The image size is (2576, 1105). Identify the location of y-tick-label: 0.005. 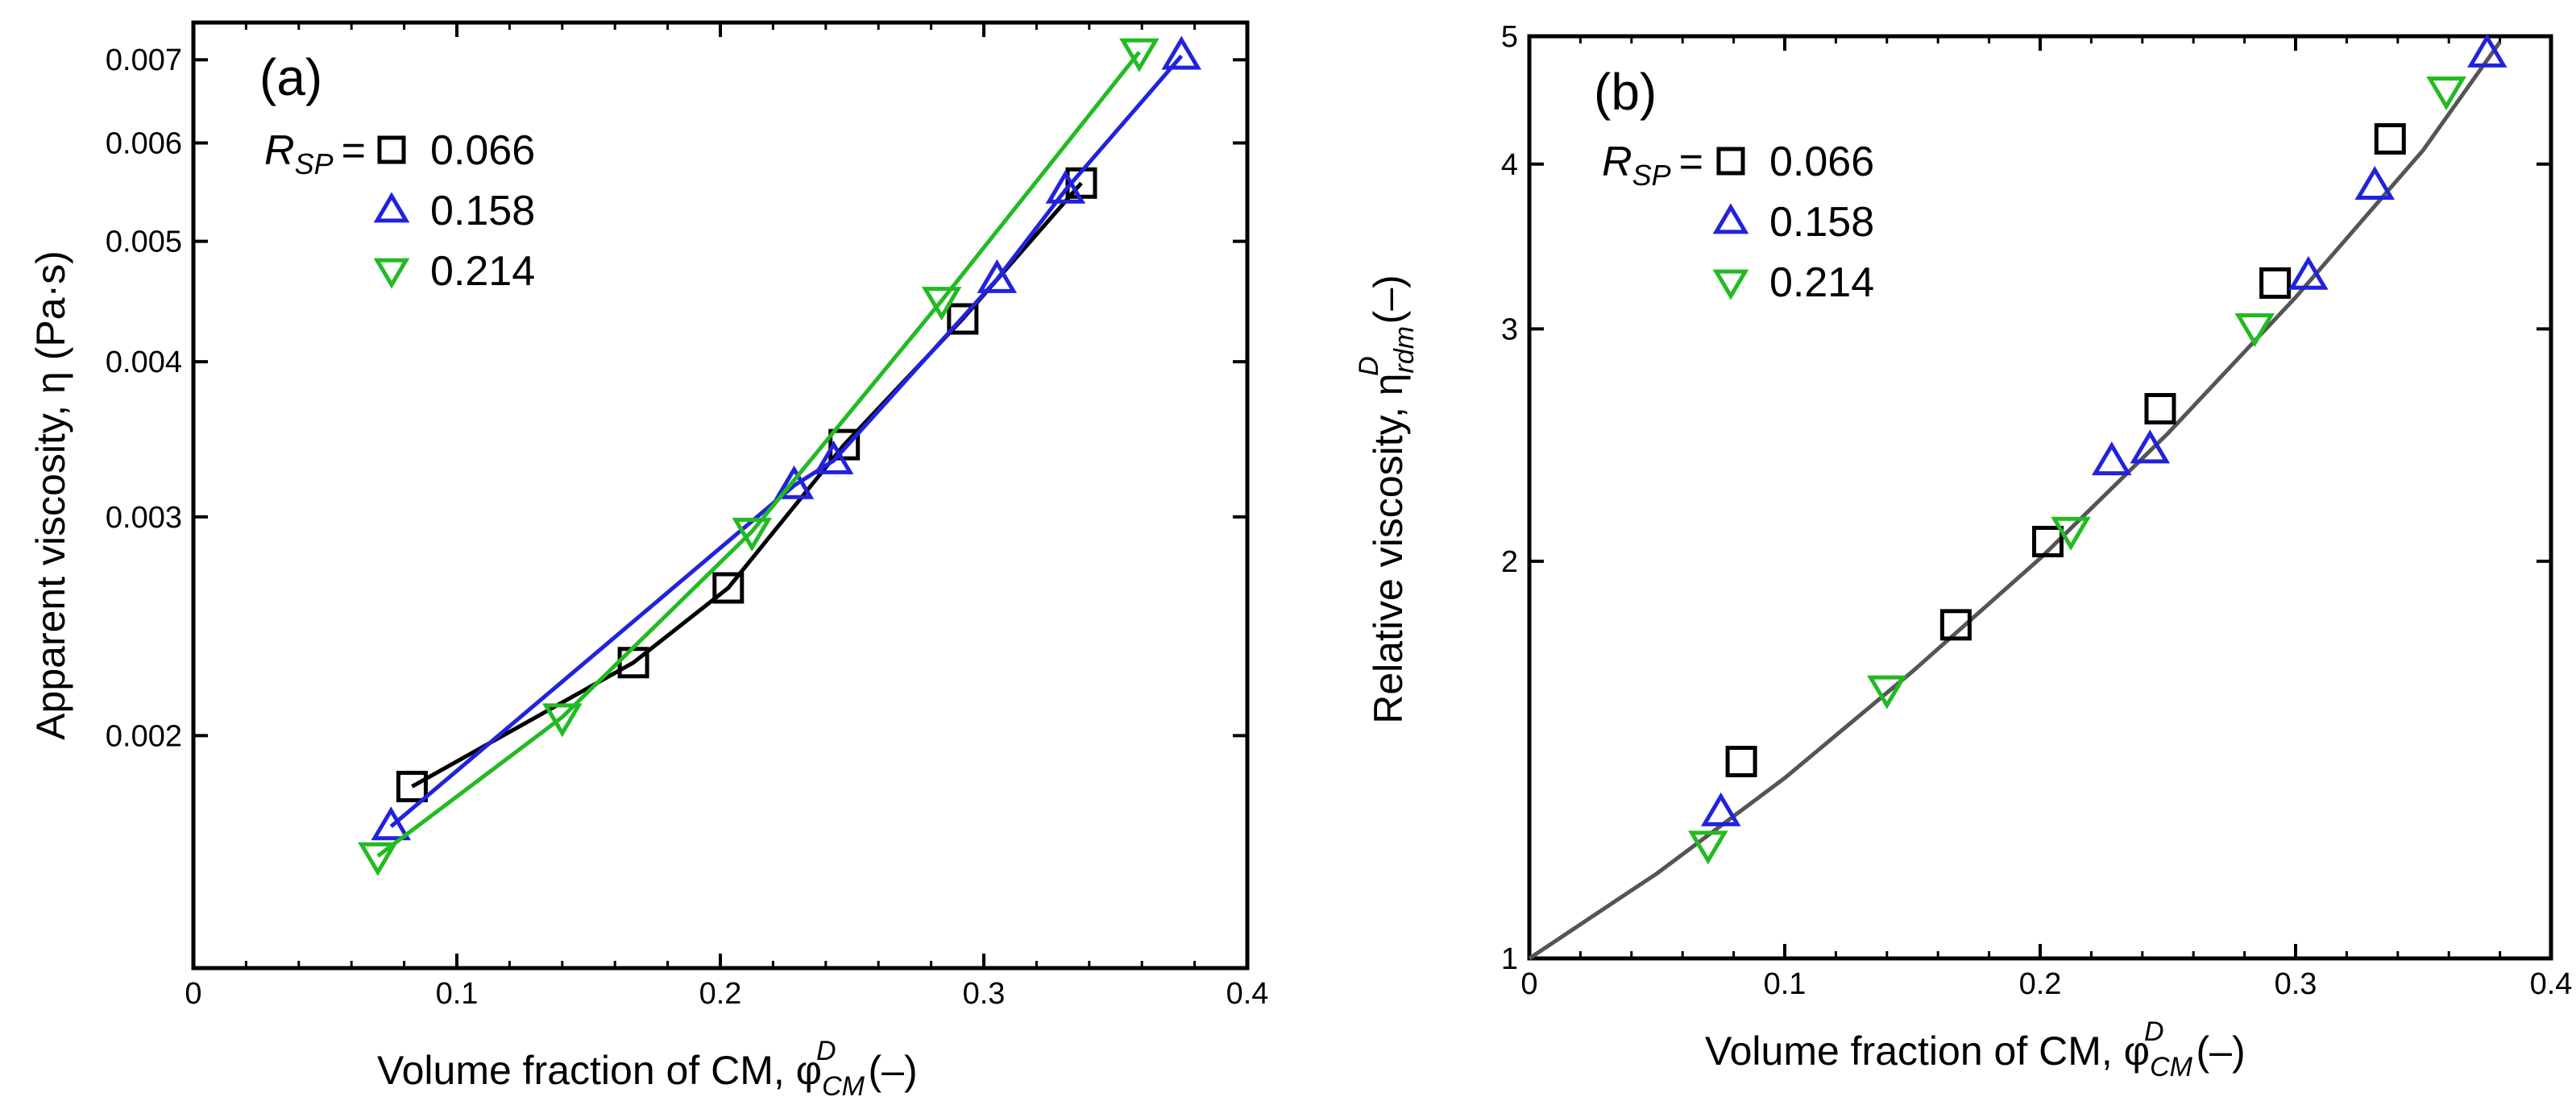
(144, 243).